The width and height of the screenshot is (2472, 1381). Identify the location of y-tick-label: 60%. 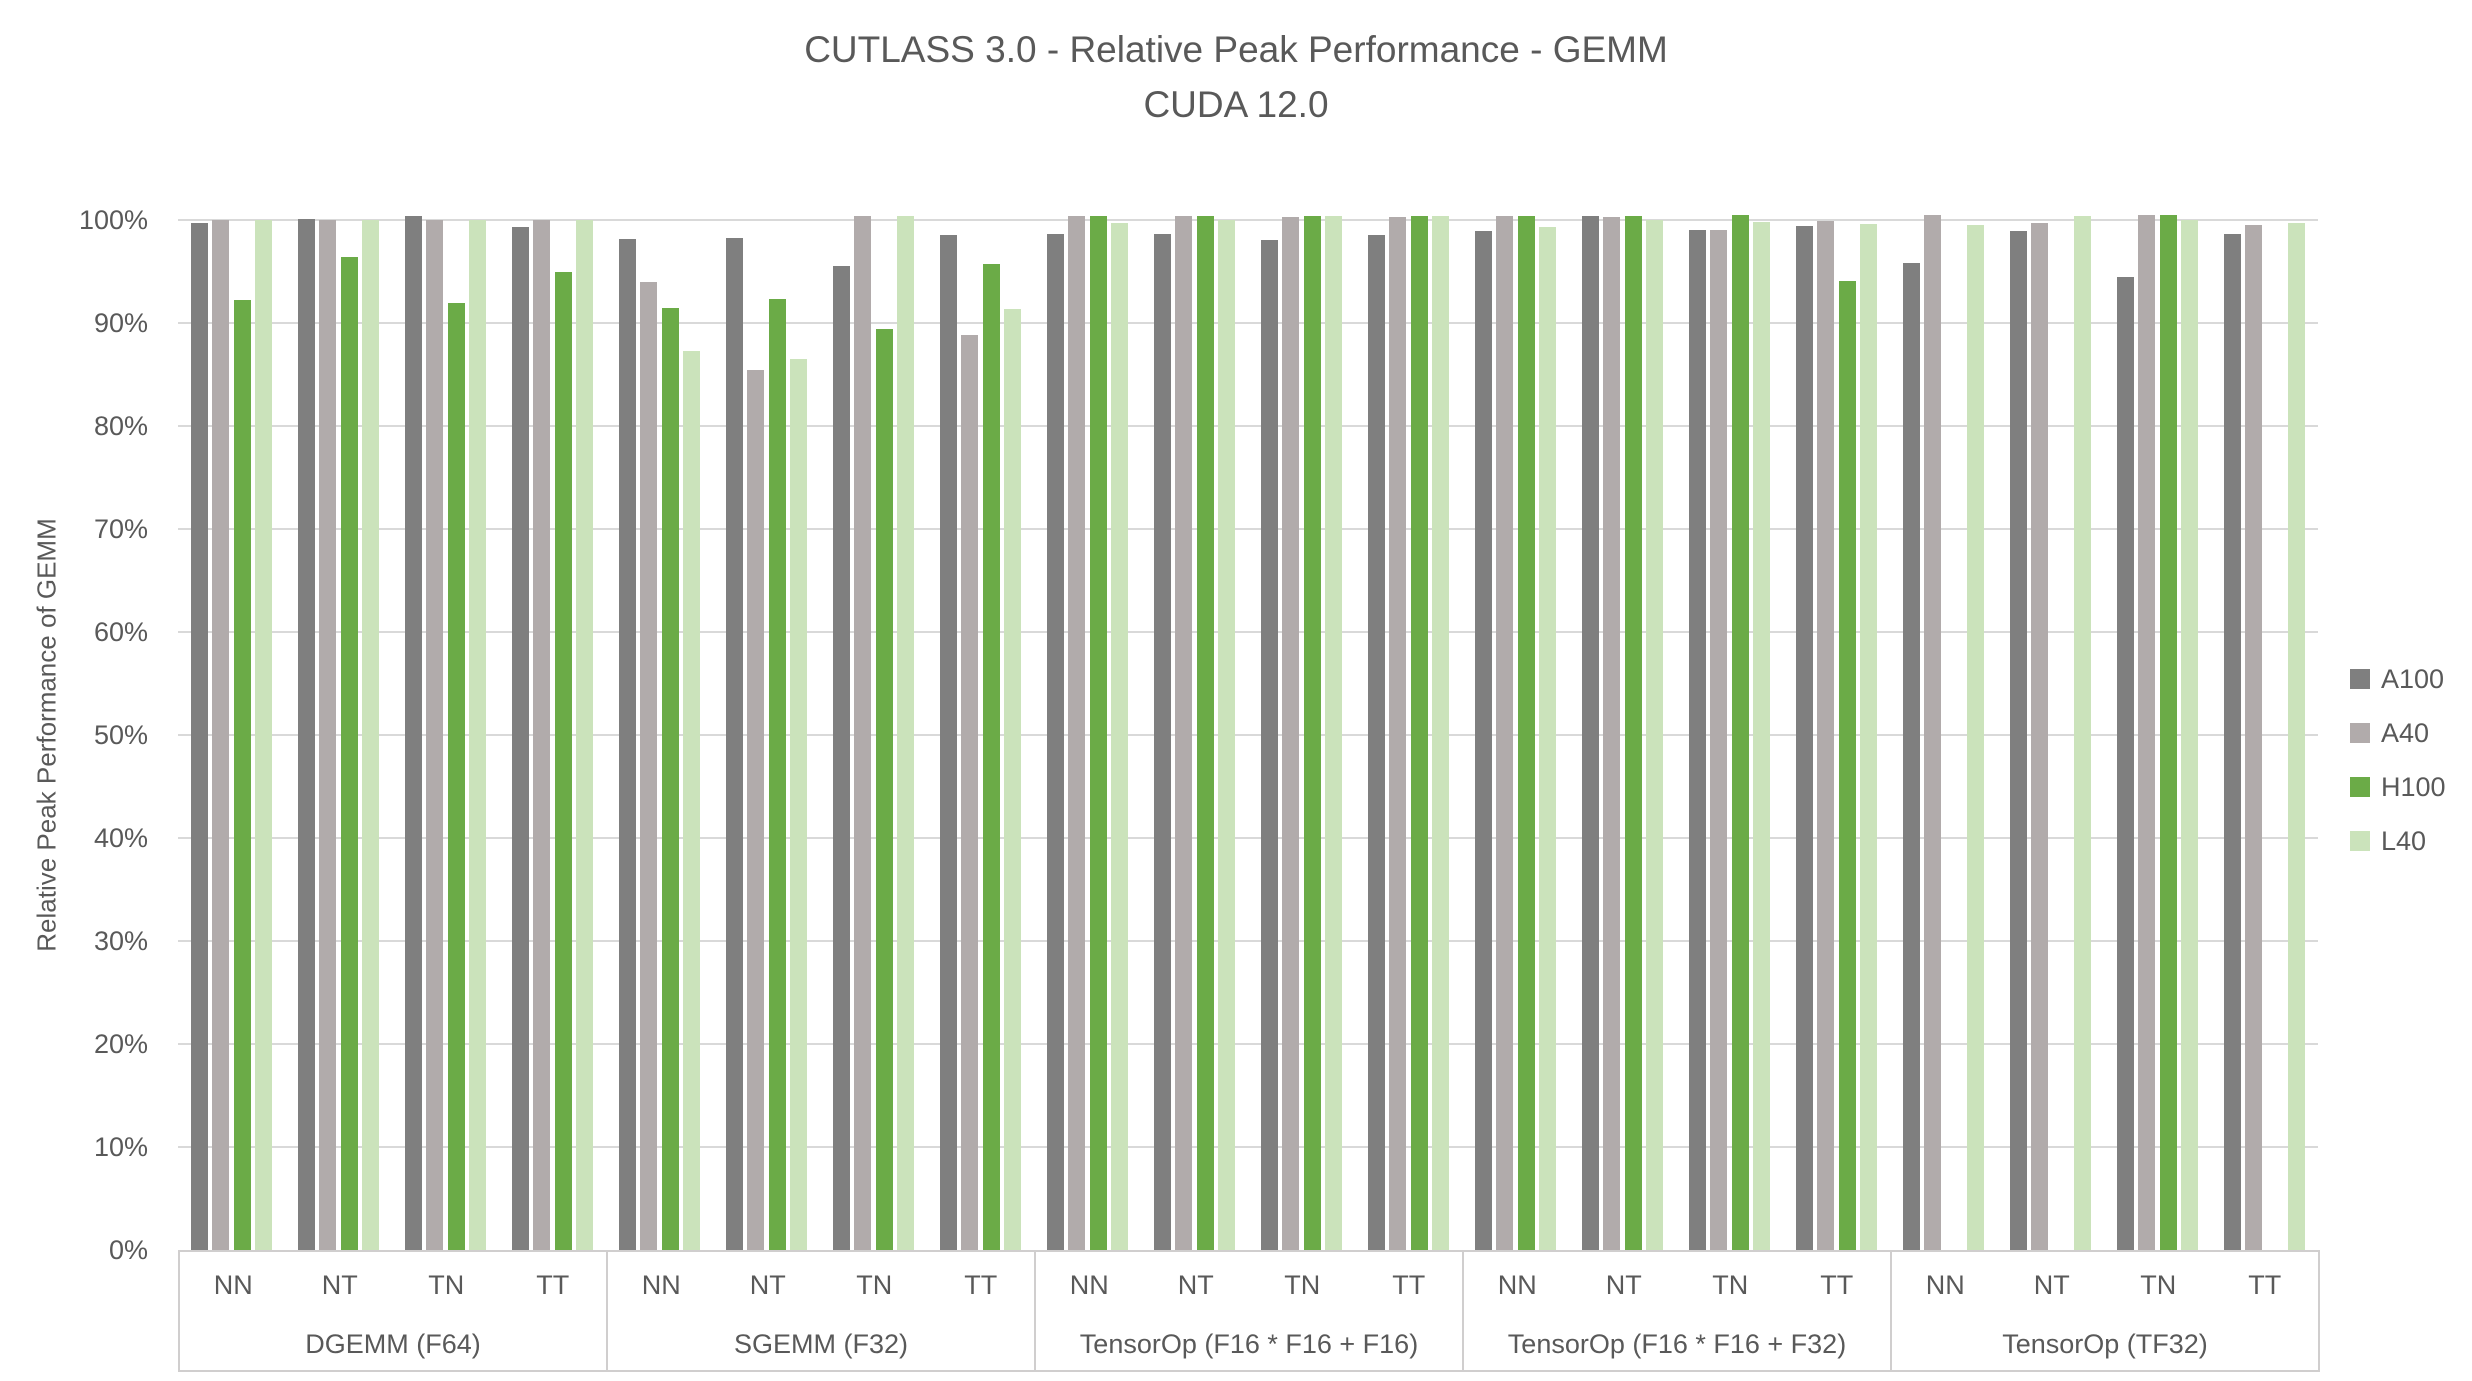
(120, 632).